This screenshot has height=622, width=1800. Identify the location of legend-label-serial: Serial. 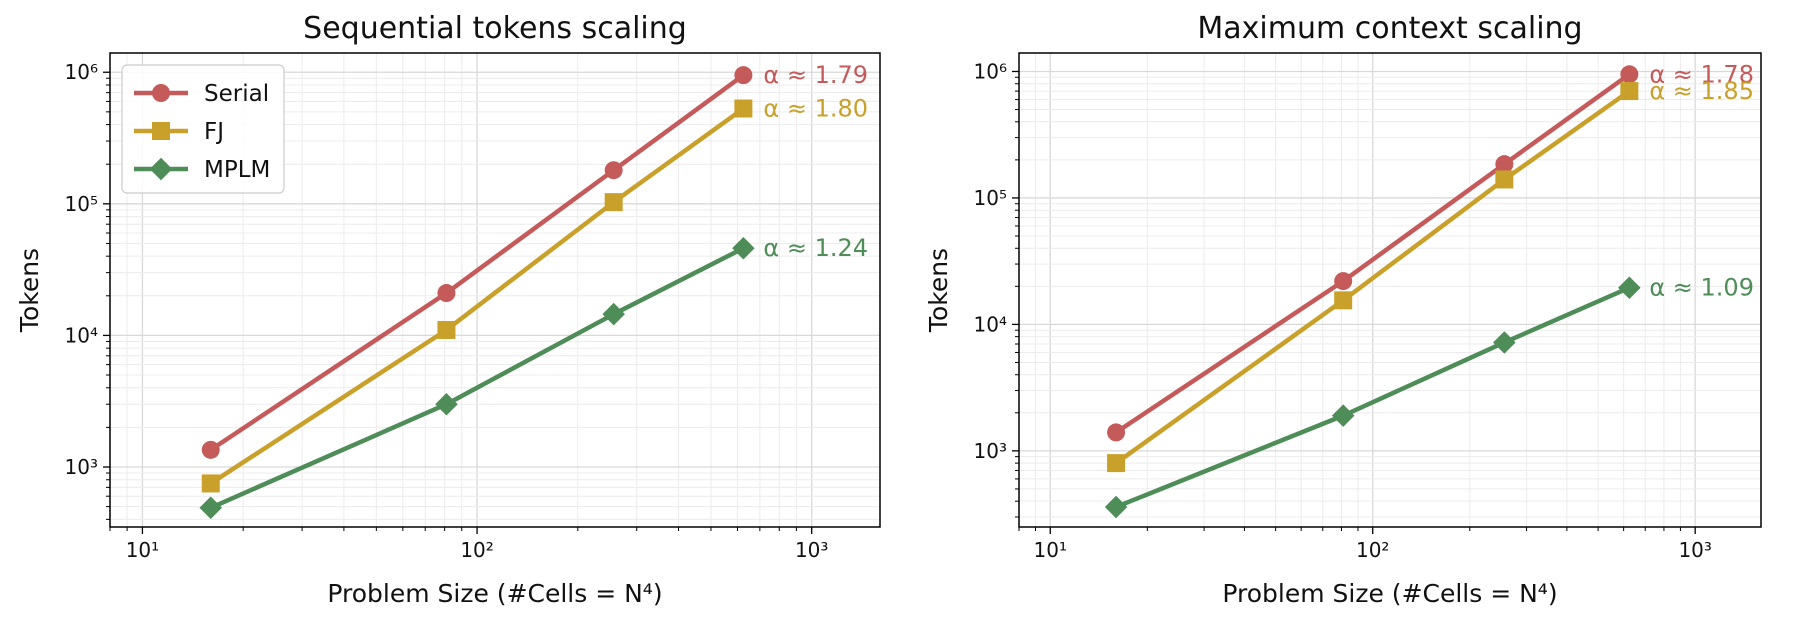
(236, 94).